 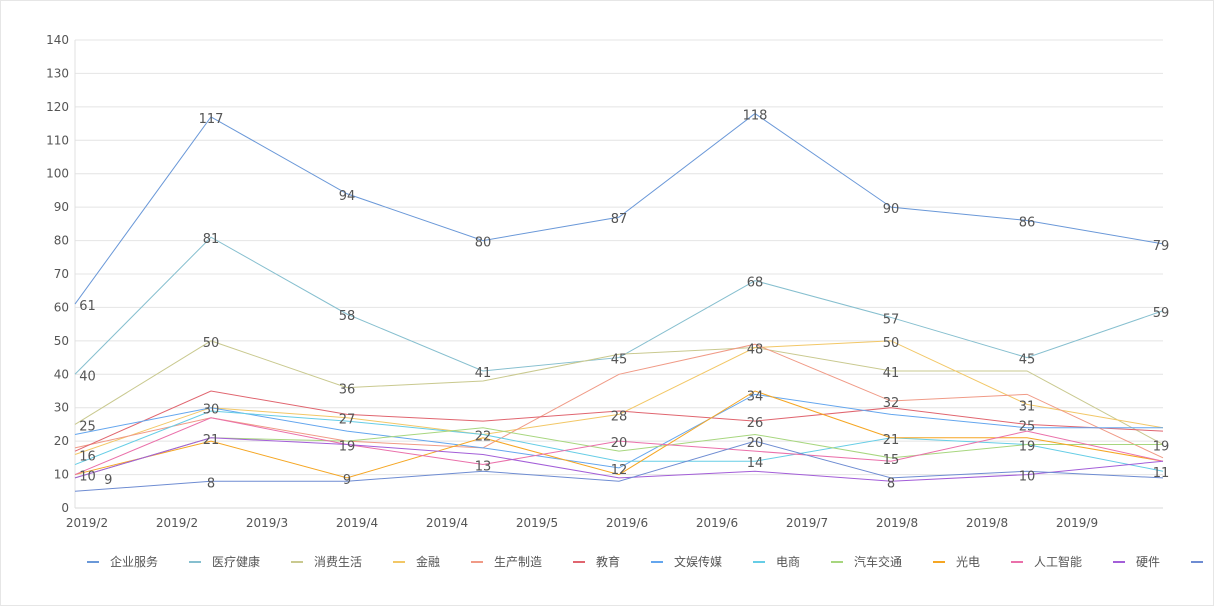 What do you see at coordinates (807, 523) in the screenshot?
I see `x-tick-label: 2019/7` at bounding box center [807, 523].